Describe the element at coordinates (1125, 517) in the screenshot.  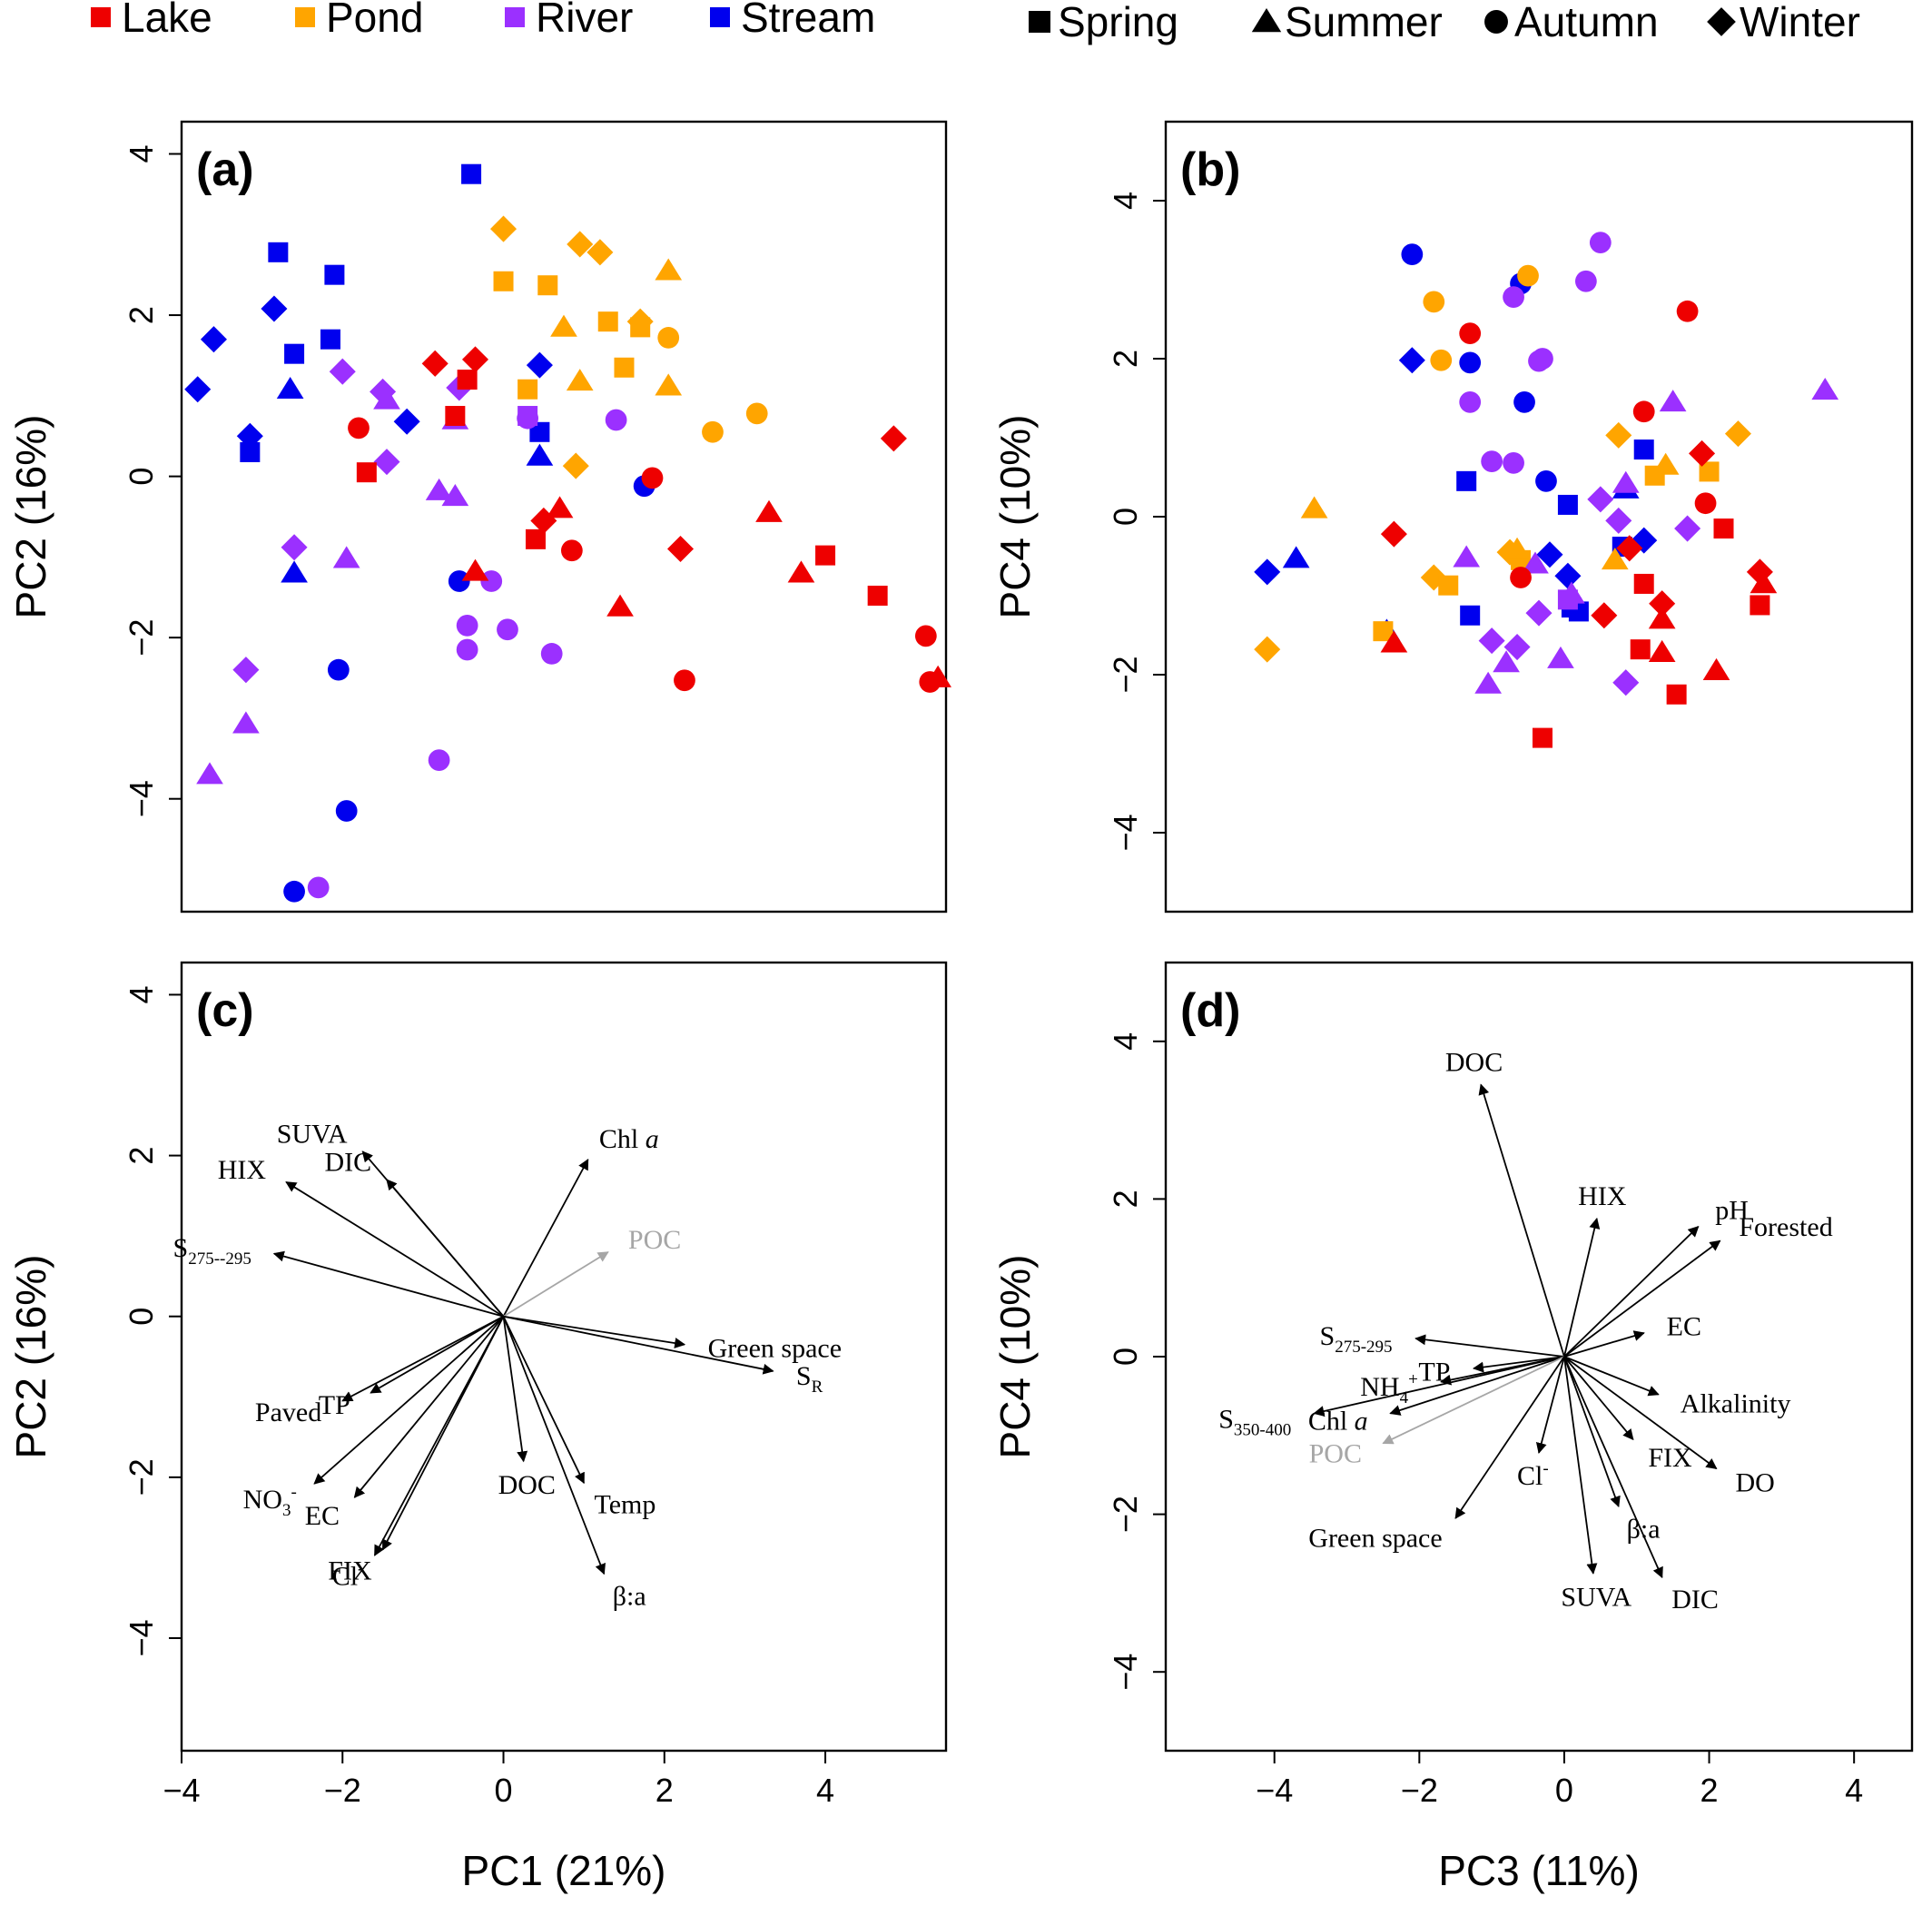
I see `y-tick-label: 0` at that location.